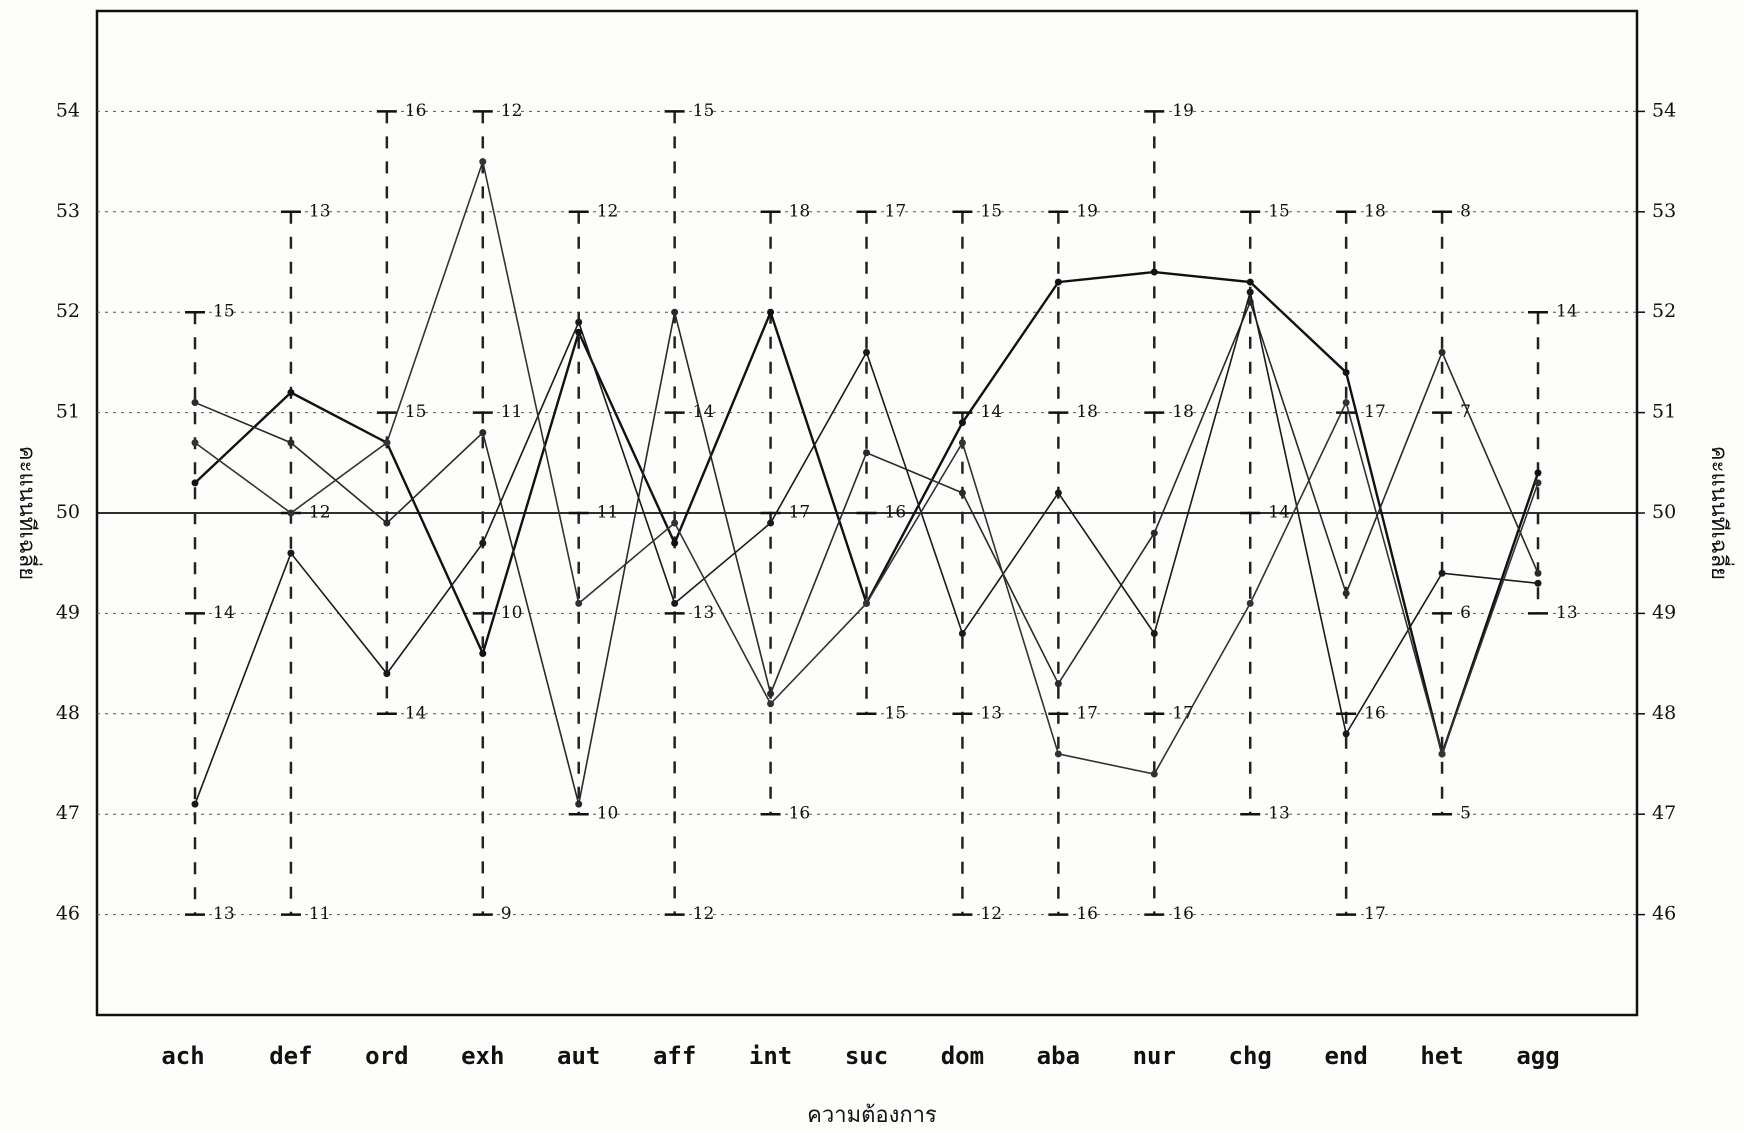 This screenshot has height=1133, width=1744. What do you see at coordinates (1537, 1056) in the screenshot?
I see `x-tick-label: agg` at bounding box center [1537, 1056].